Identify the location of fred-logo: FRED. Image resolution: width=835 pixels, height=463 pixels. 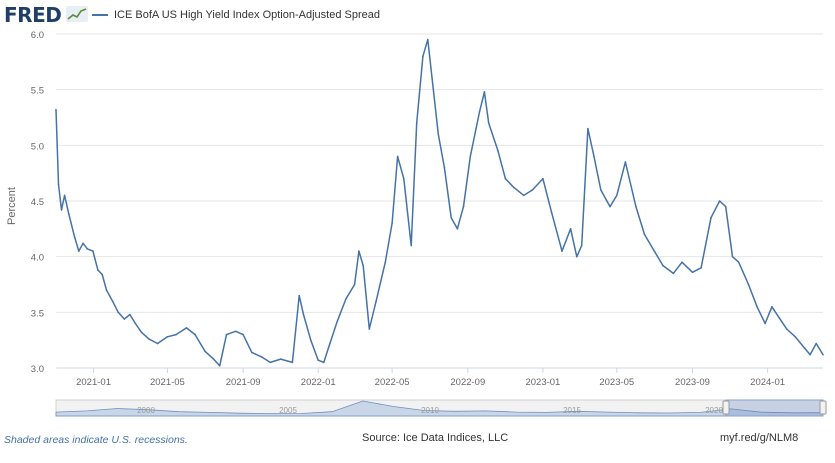
(33, 15).